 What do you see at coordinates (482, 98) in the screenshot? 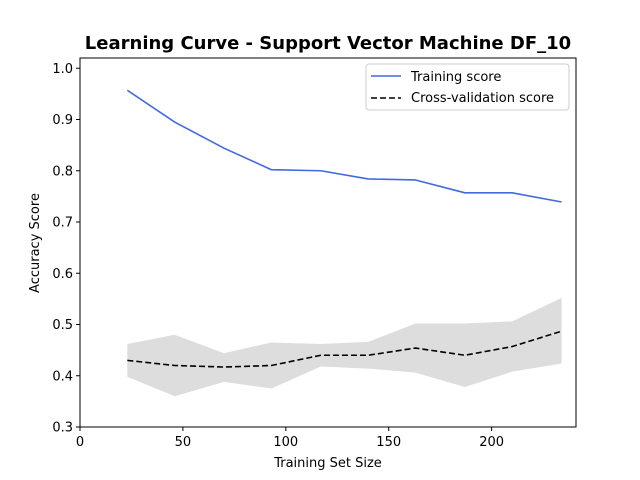
I see `legend-label-cv: Cross-validation score` at bounding box center [482, 98].